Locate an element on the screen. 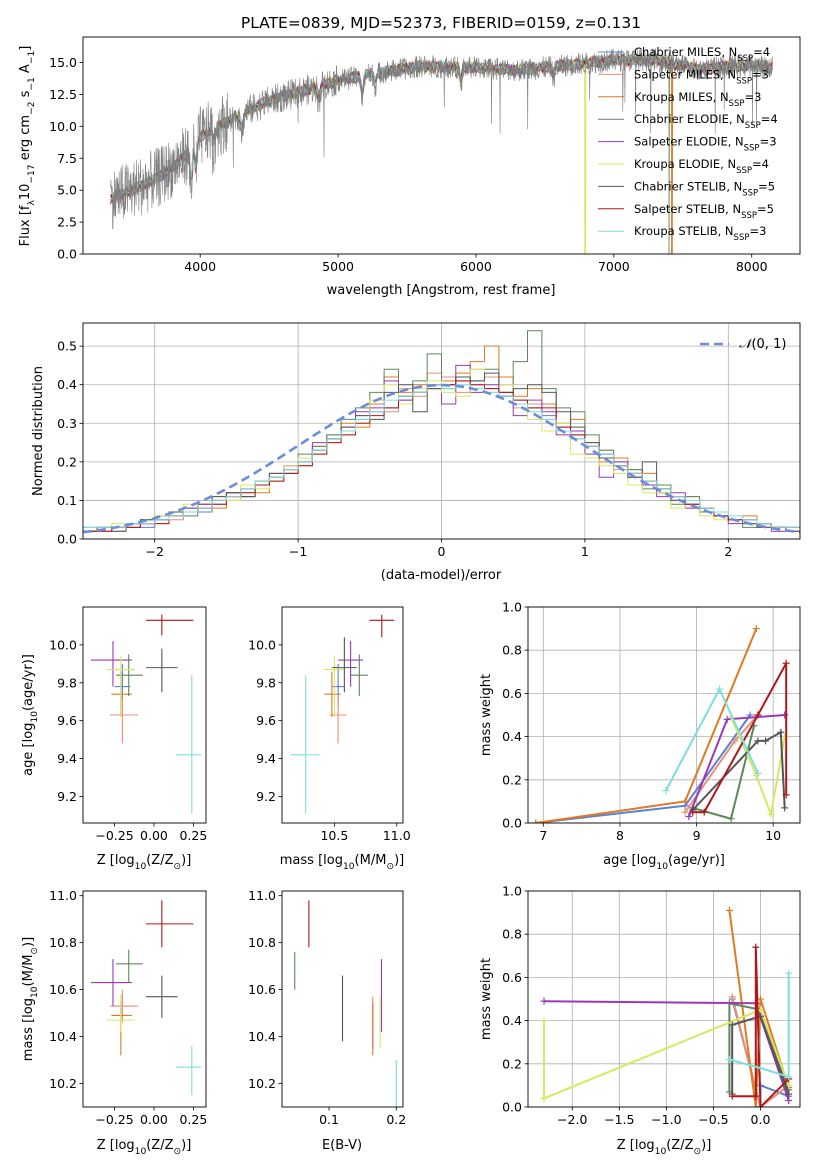 The width and height of the screenshot is (819, 1170). legend-entry-text: Chabrier ELODIE, N is located at coordinates (689, 119).